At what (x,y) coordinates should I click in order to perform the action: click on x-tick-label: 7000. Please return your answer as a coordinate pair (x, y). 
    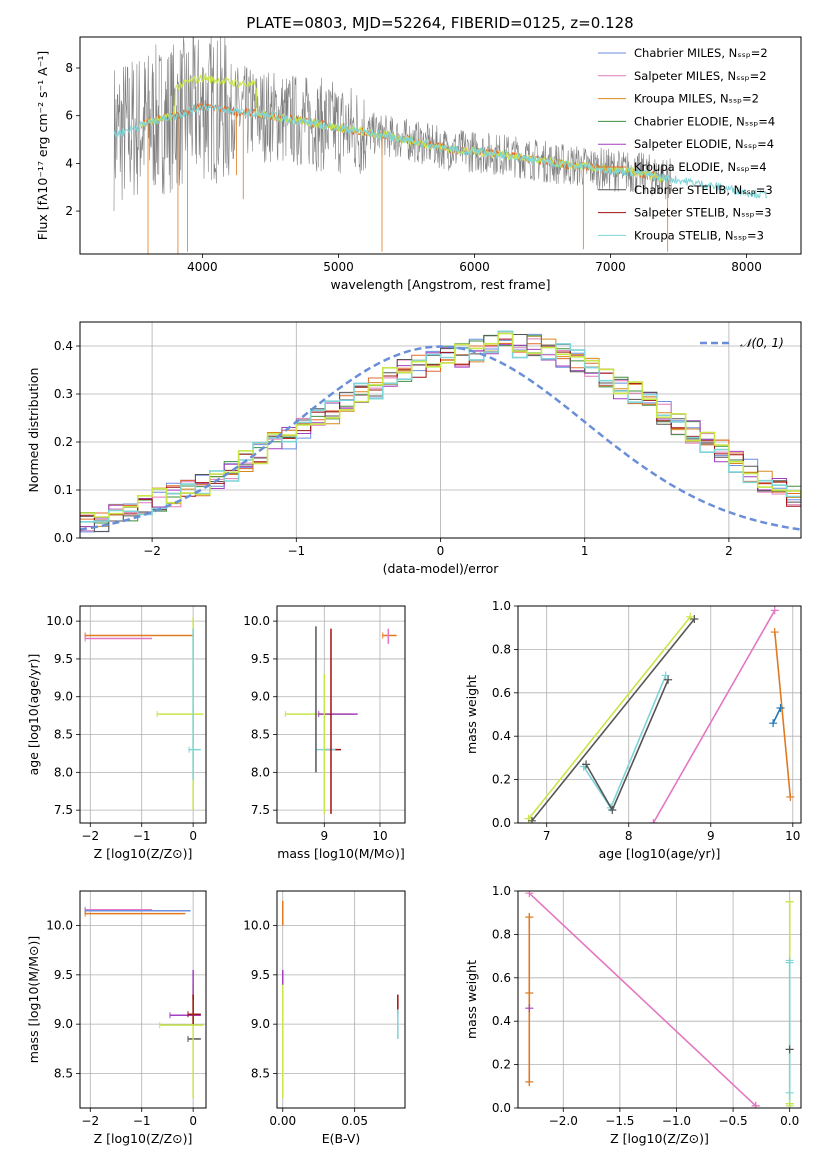
    Looking at the image, I should click on (610, 267).